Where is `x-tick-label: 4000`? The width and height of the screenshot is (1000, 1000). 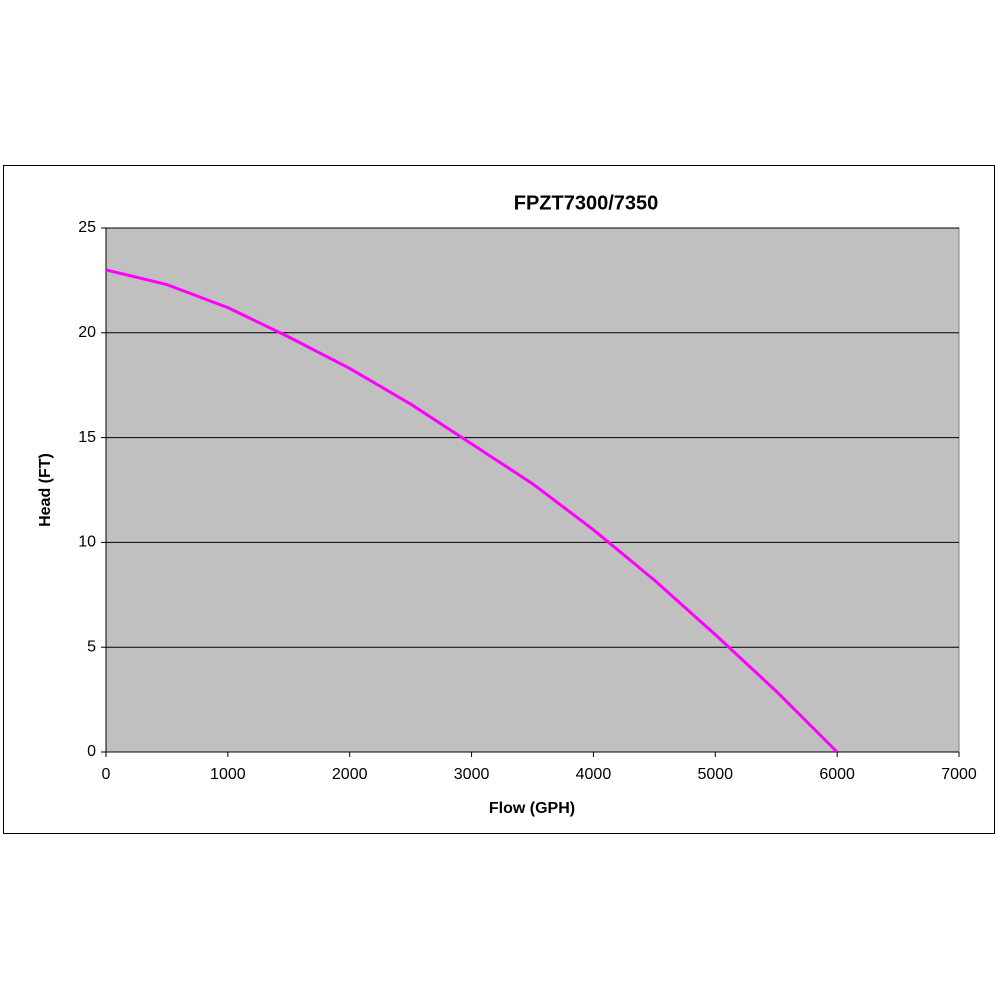
x-tick-label: 4000 is located at coordinates (594, 774).